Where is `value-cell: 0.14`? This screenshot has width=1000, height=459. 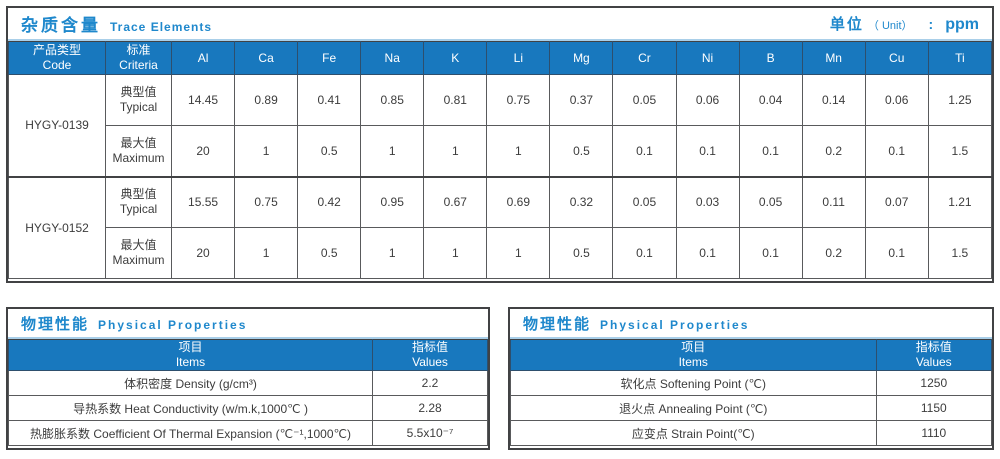
value-cell: 0.14 is located at coordinates (833, 100).